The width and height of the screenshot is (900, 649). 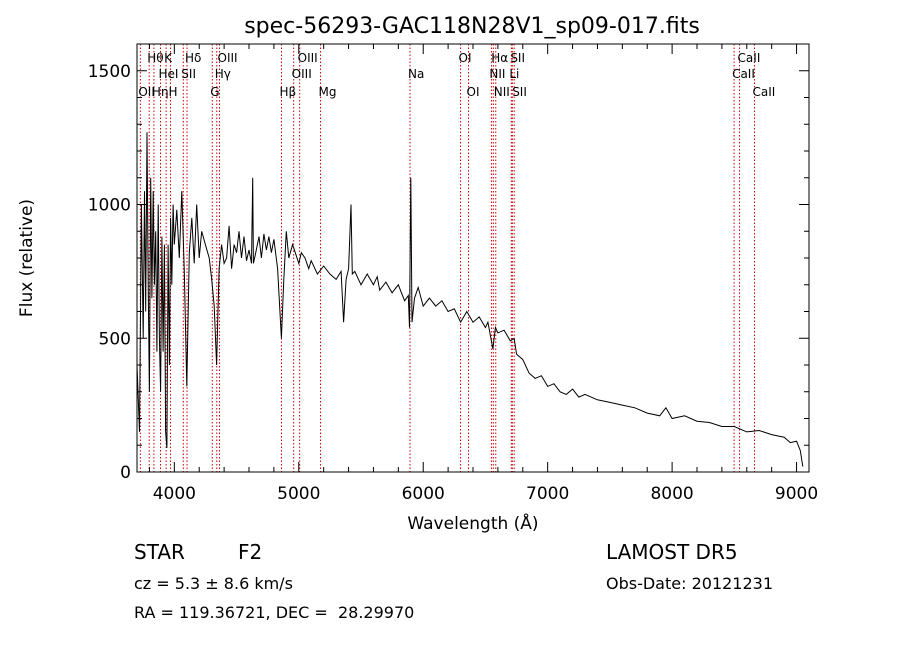 I want to click on line-marker-label: Hδ, so click(x=193, y=58).